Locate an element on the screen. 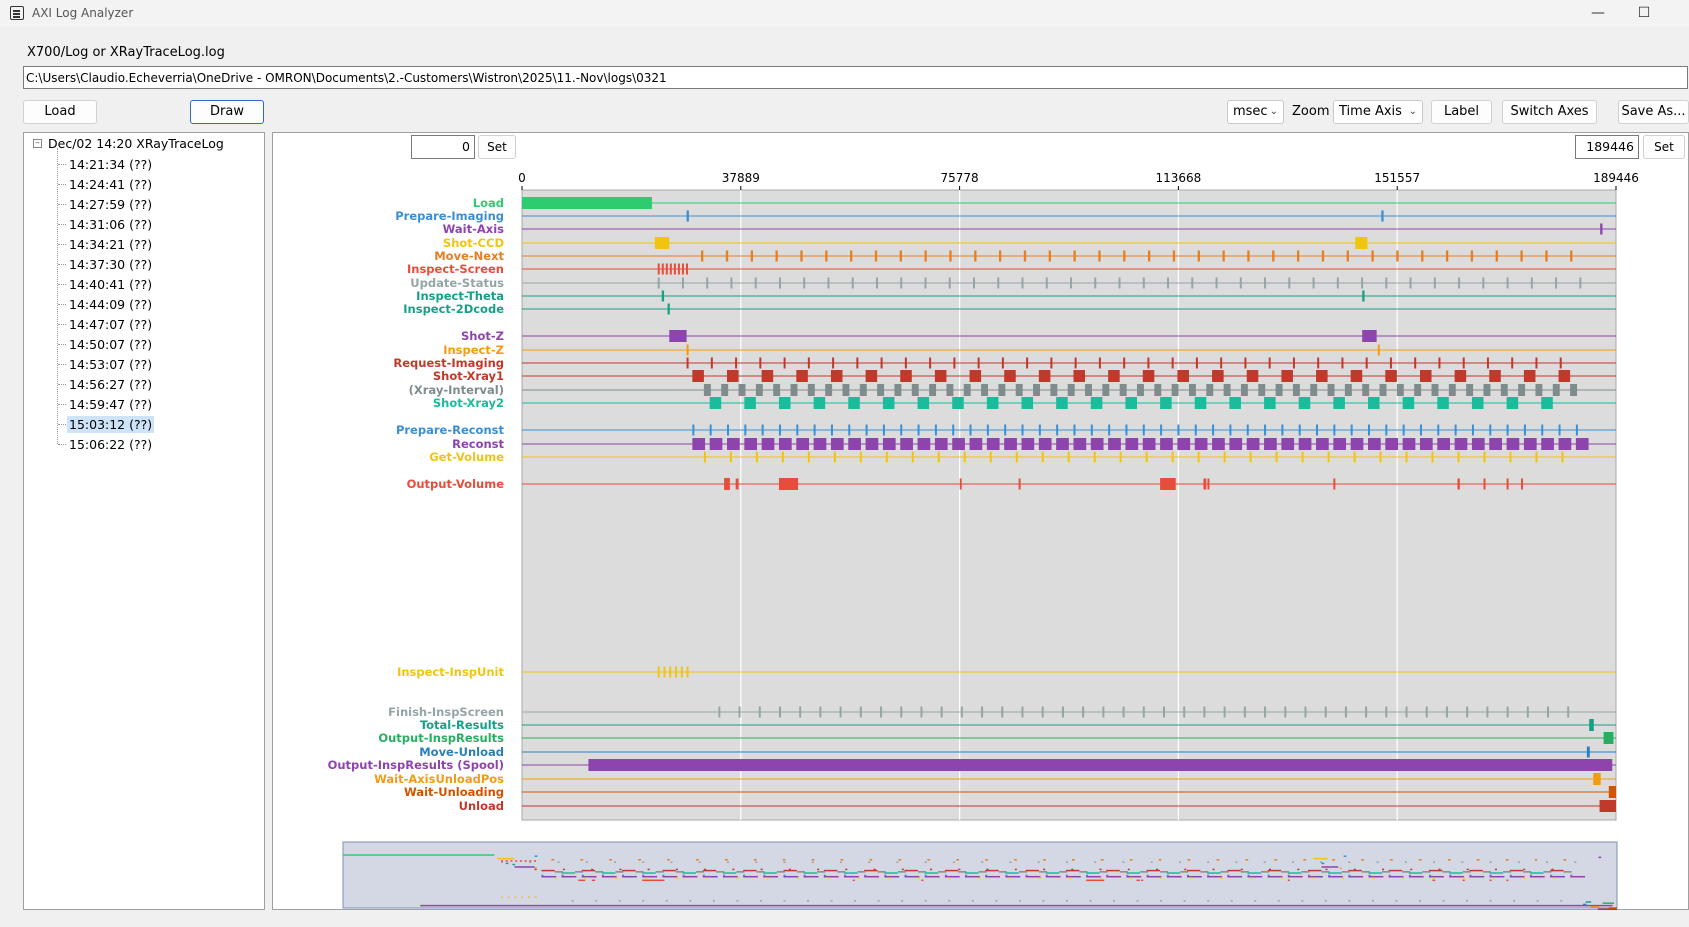 This screenshot has height=927, width=1689. switch-axes-button: Switch Axes is located at coordinates (1549, 112).